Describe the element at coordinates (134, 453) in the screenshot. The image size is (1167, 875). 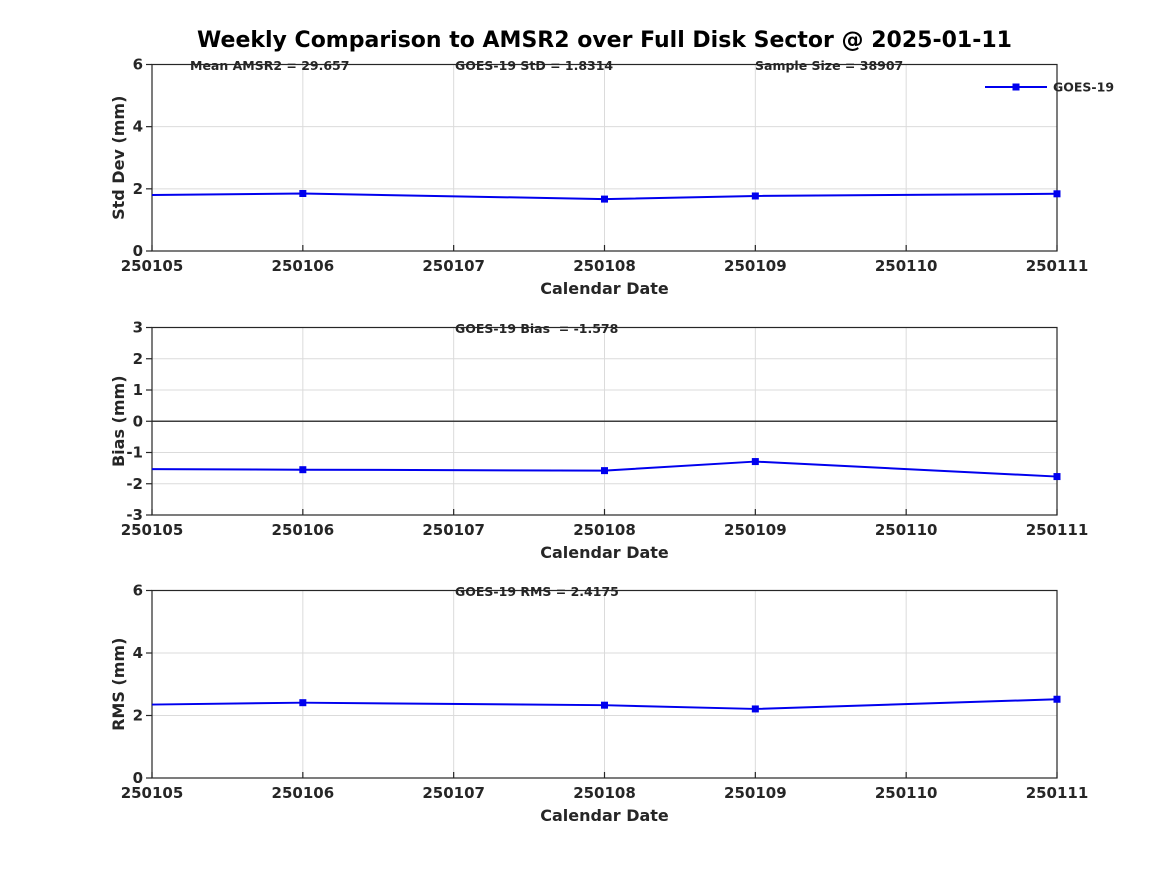
I see `y-tick-label: -1` at that location.